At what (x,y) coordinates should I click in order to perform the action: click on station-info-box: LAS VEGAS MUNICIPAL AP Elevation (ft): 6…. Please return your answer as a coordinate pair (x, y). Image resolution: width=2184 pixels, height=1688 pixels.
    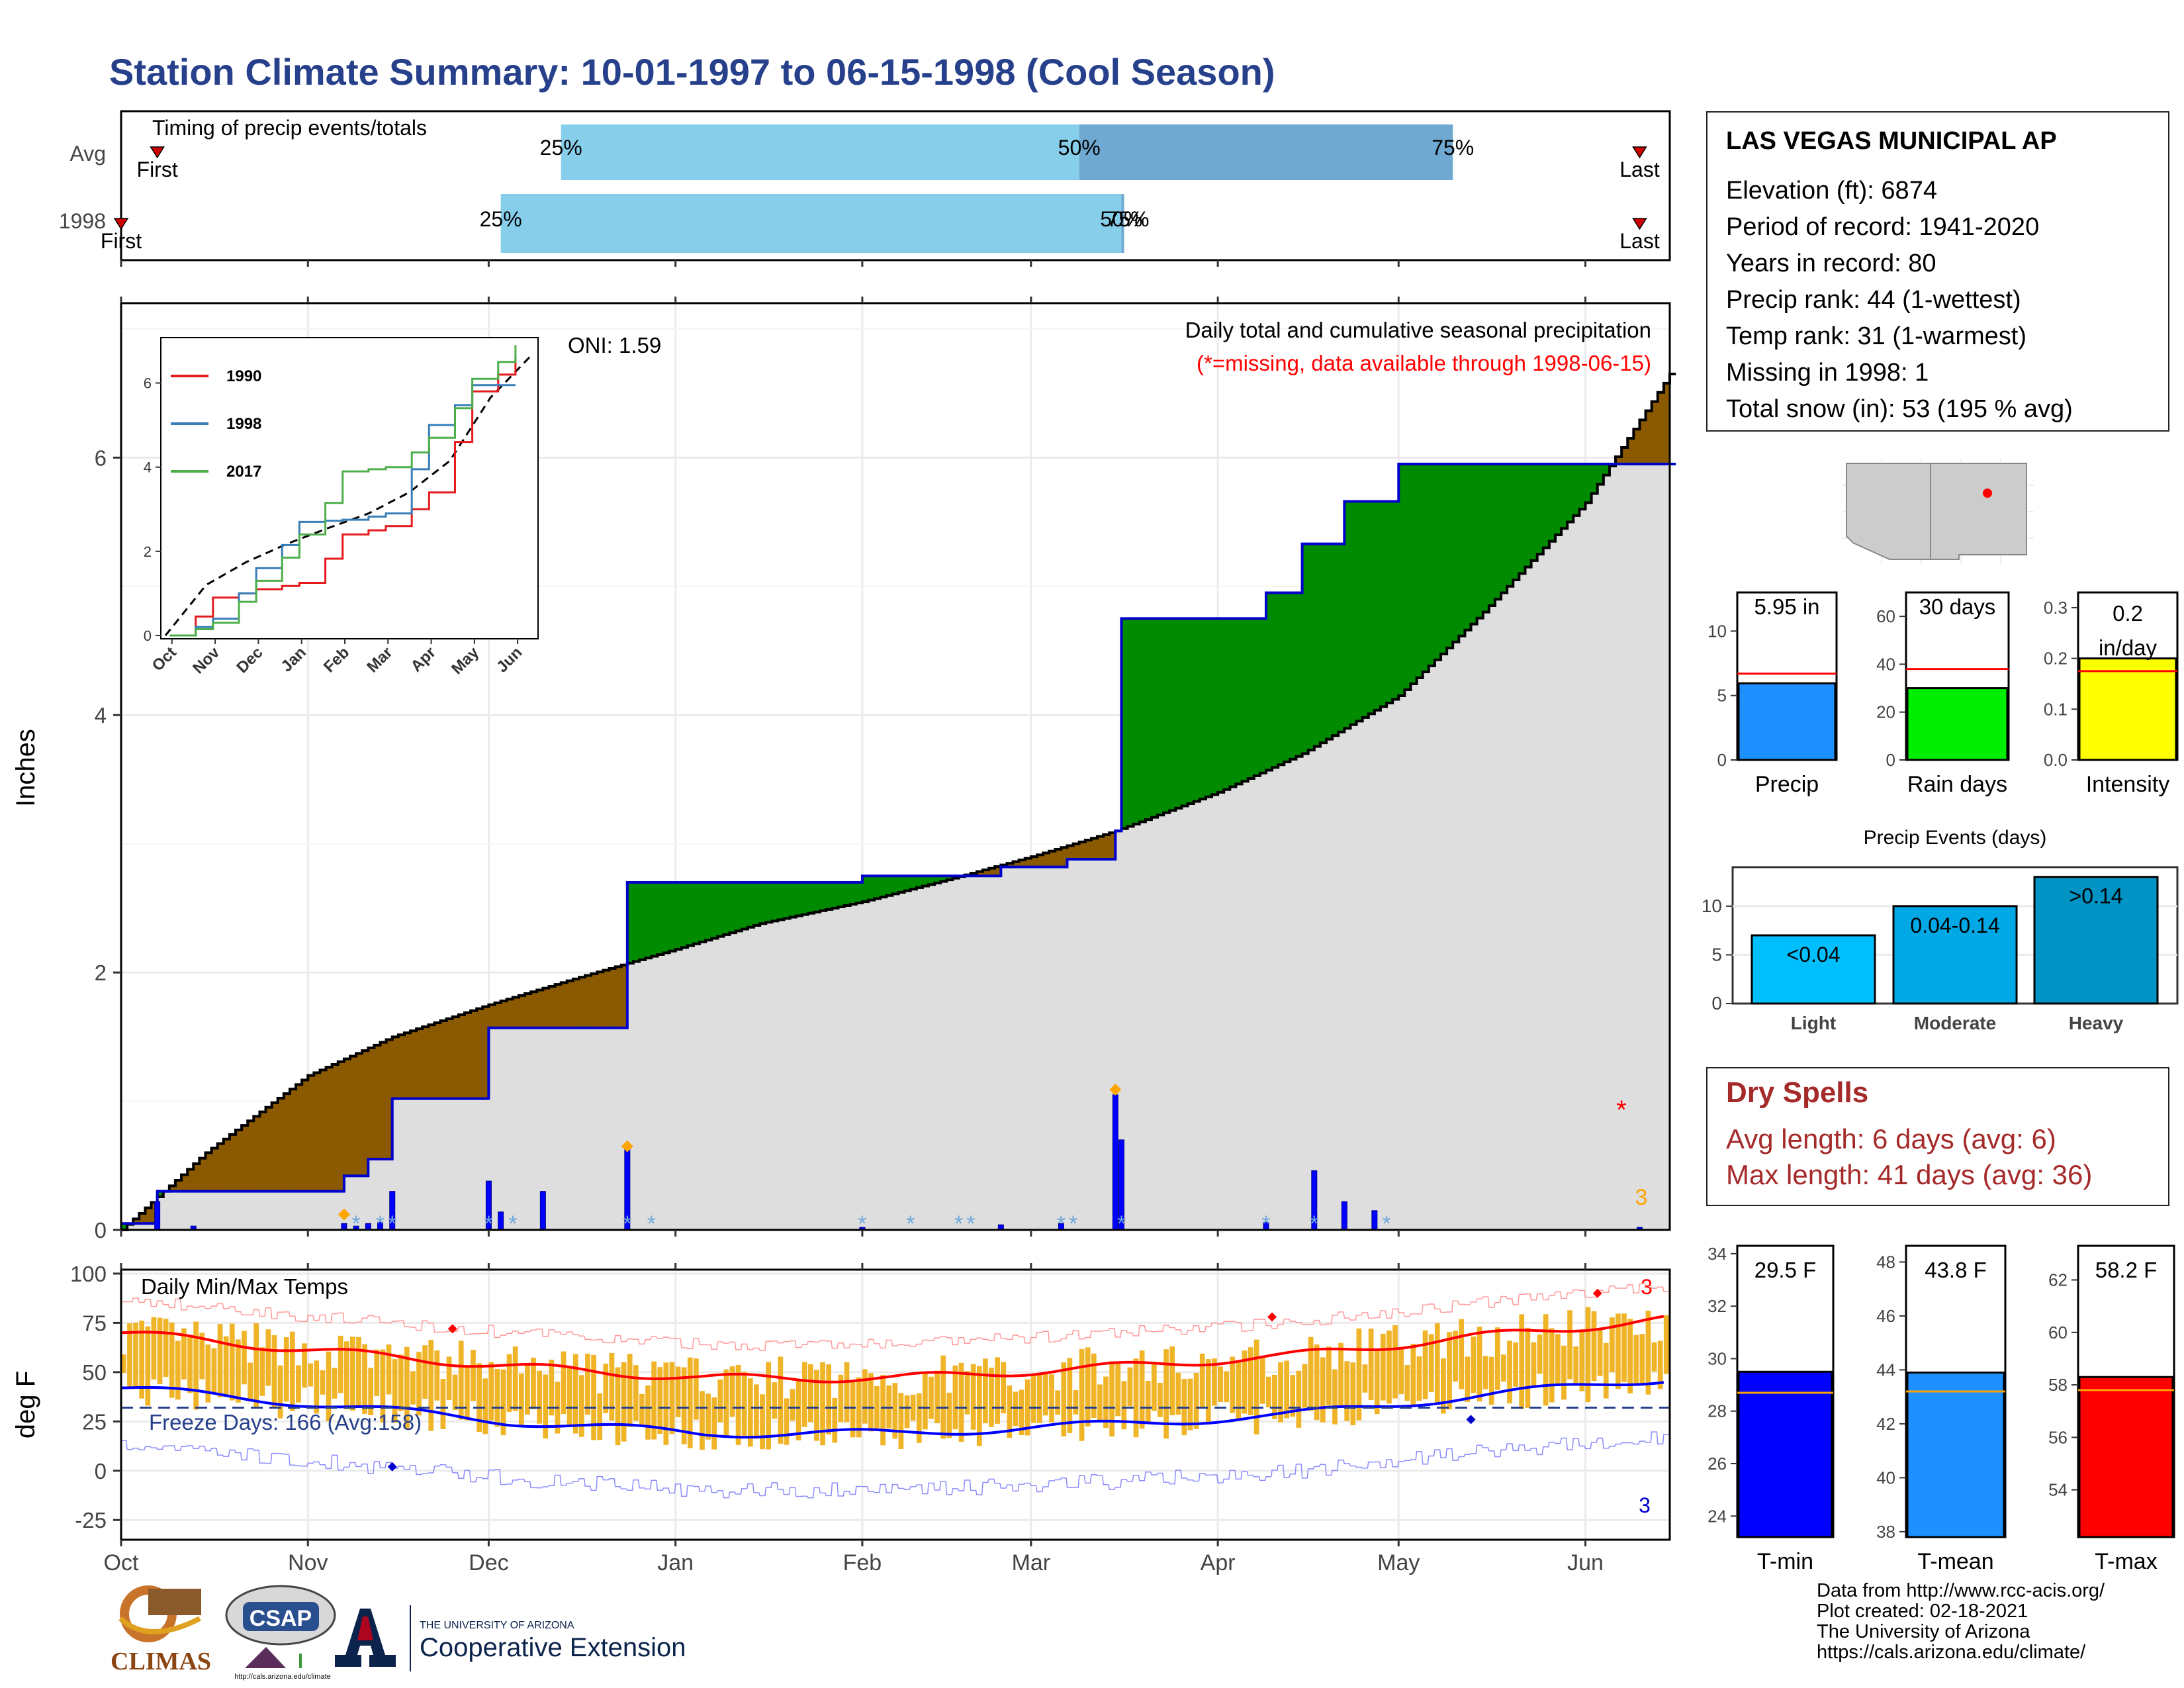
    Looking at the image, I should click on (1937, 271).